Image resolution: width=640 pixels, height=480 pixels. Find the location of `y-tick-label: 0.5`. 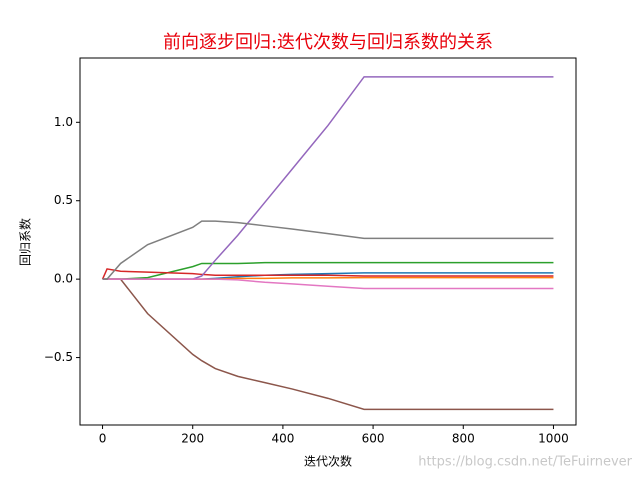

y-tick-label: 0.5 is located at coordinates (63, 200).